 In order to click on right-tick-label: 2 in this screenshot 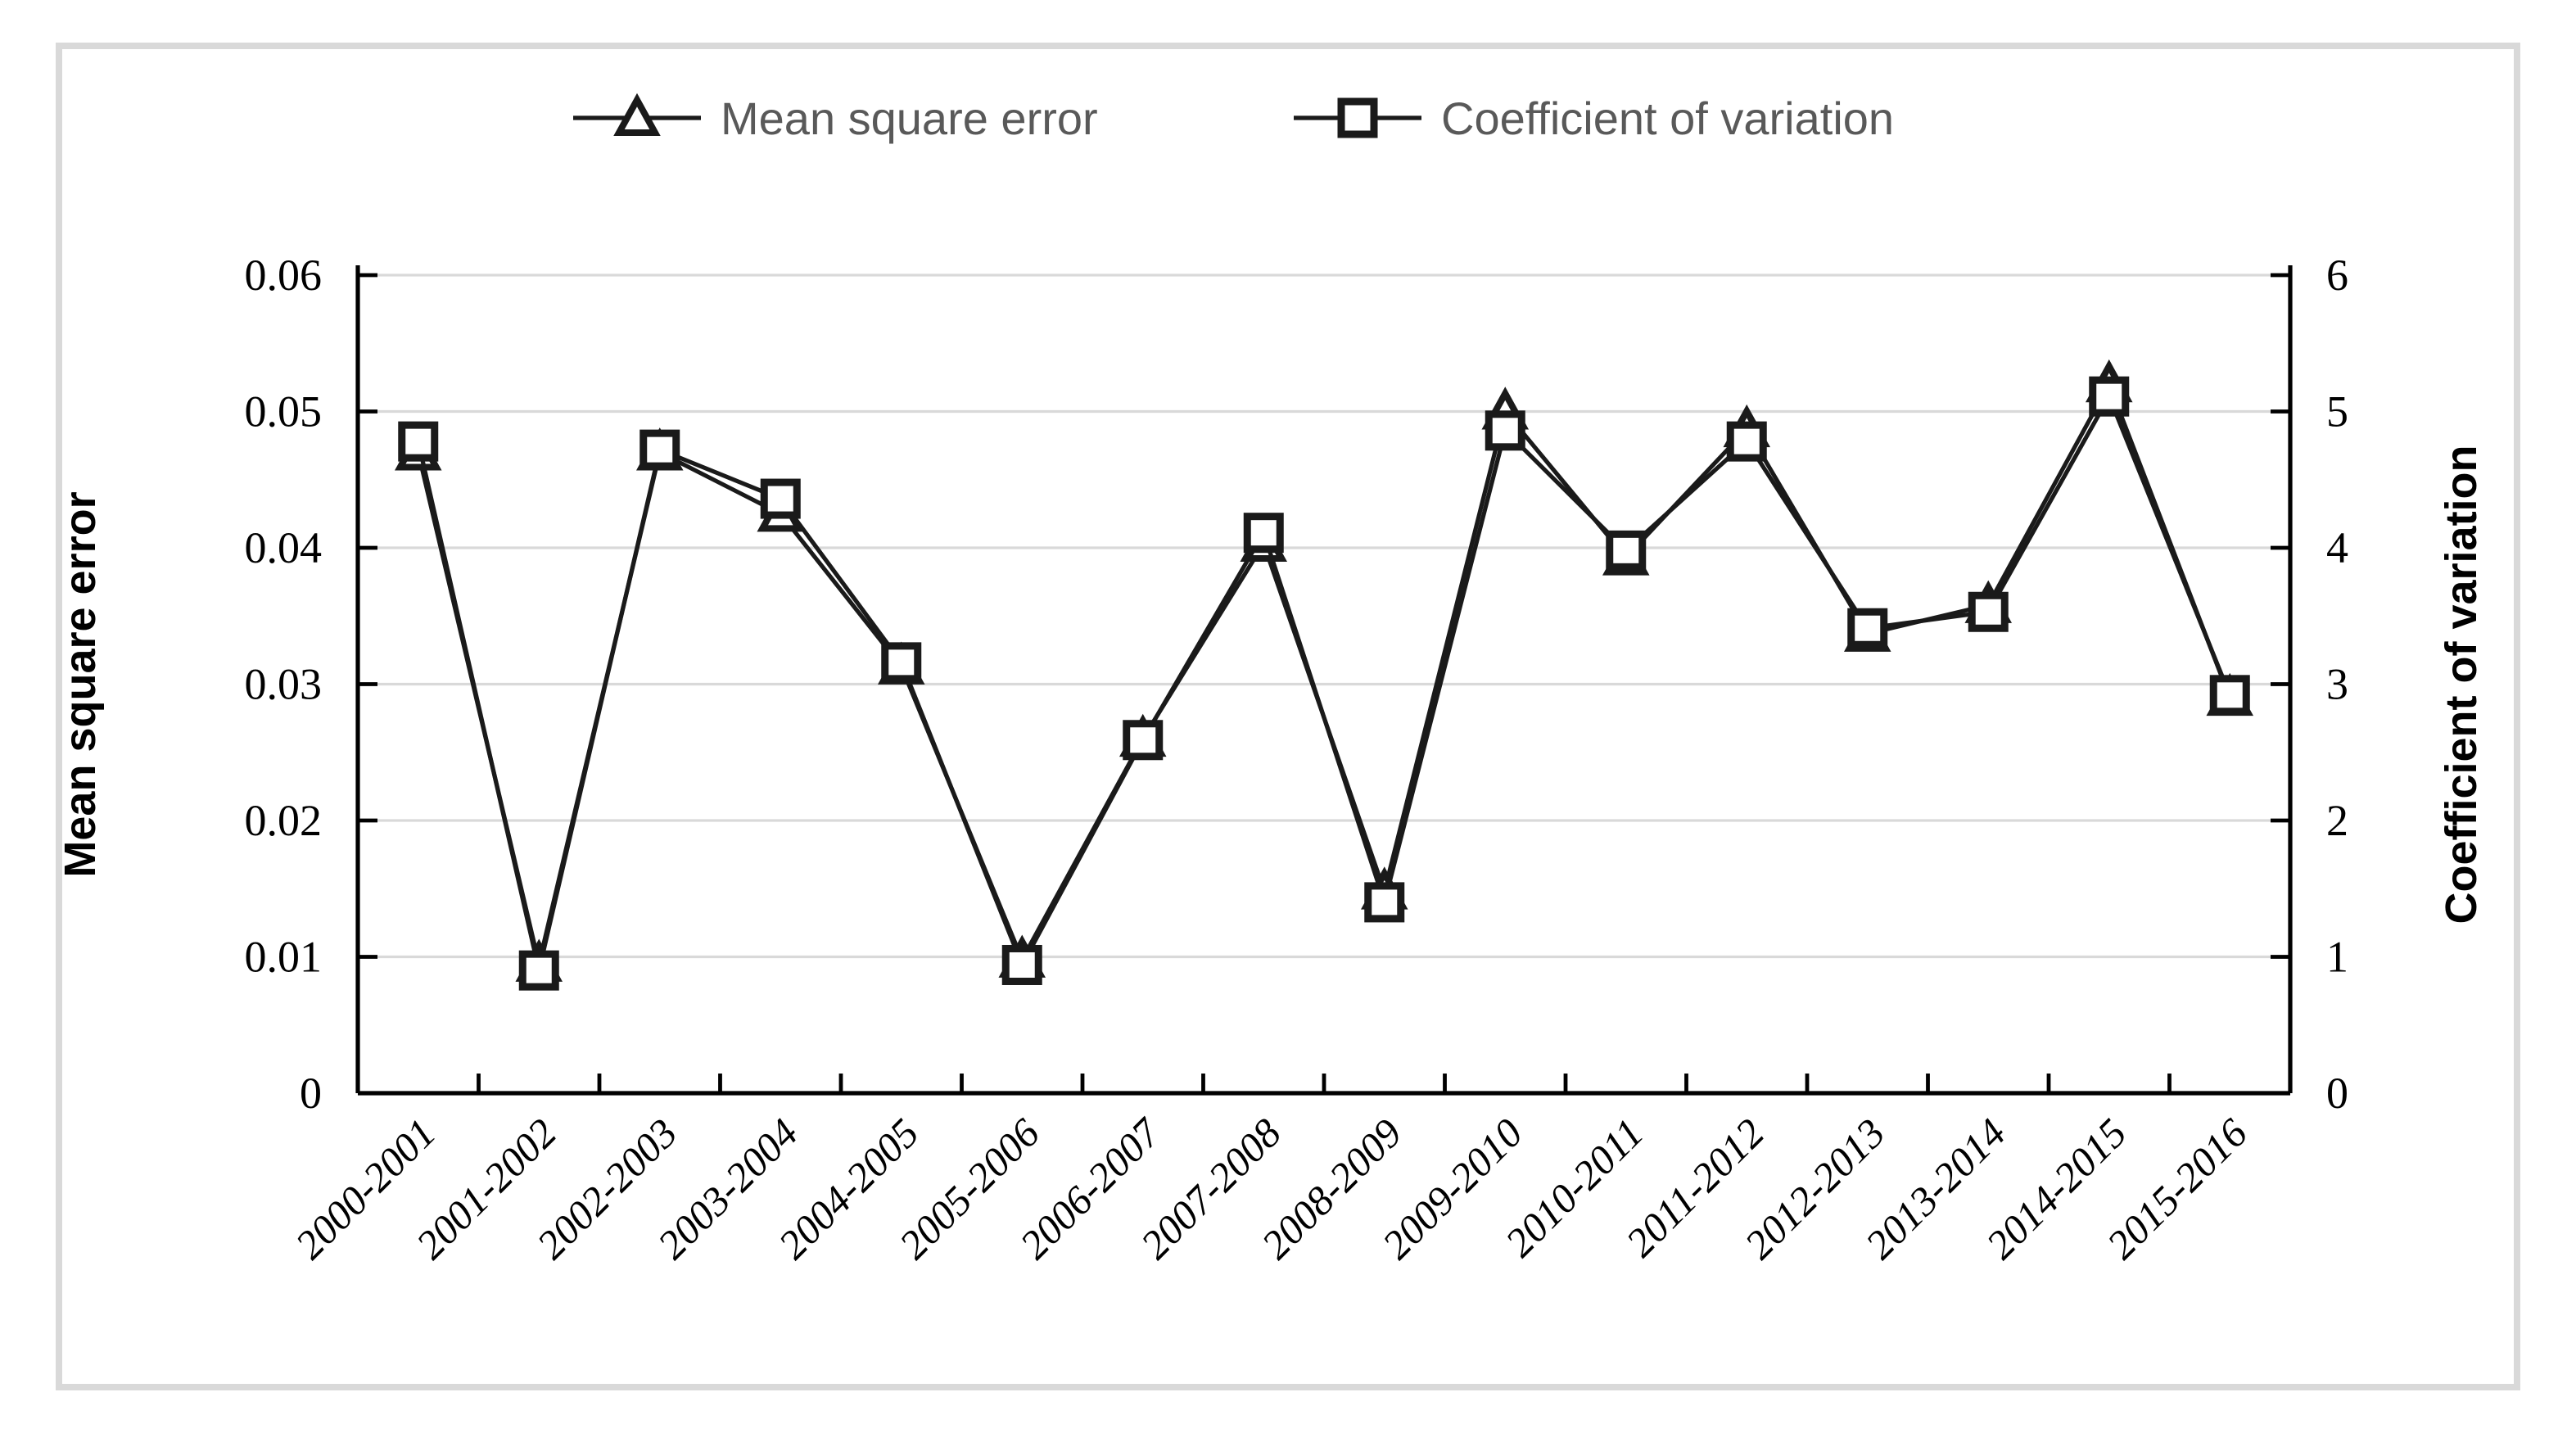, I will do `click(2337, 820)`.